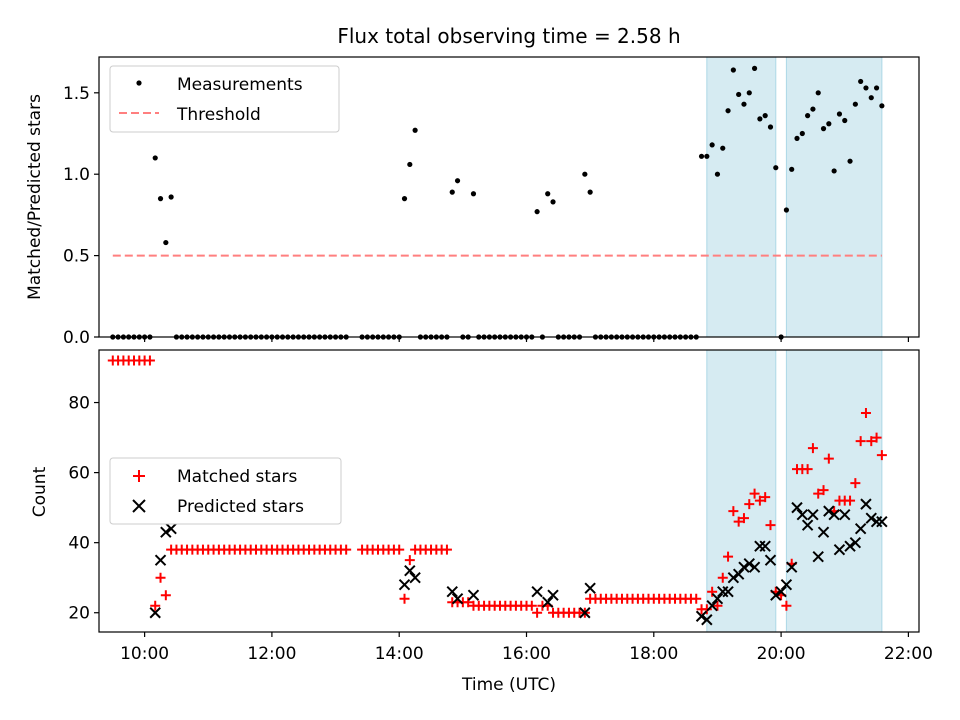  Describe the element at coordinates (839, 549) in the screenshot. I see `predicted-star-point-2055` at that location.